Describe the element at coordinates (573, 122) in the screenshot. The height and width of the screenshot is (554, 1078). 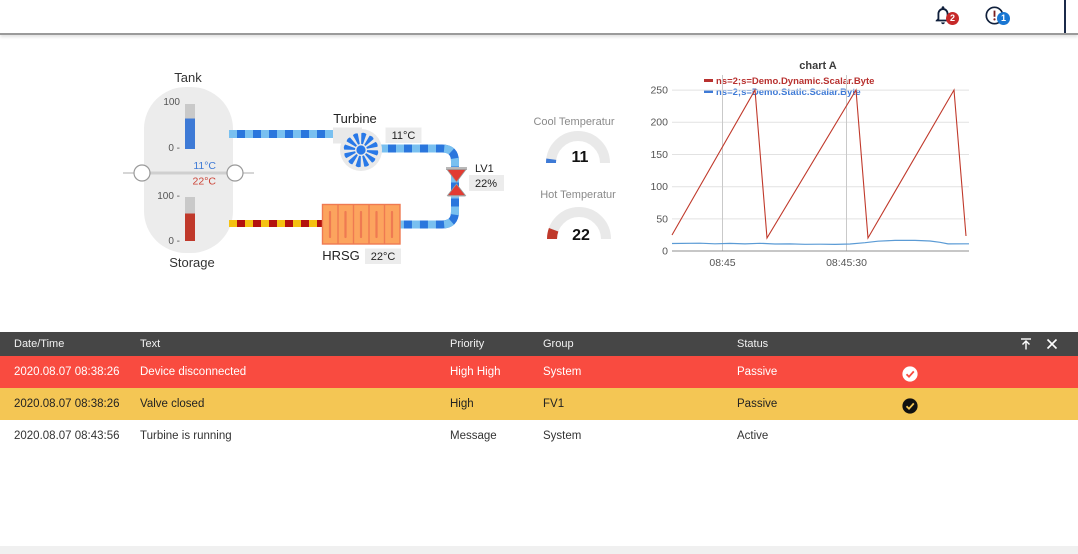
I see `svg-text: Cool Temperatur` at that location.